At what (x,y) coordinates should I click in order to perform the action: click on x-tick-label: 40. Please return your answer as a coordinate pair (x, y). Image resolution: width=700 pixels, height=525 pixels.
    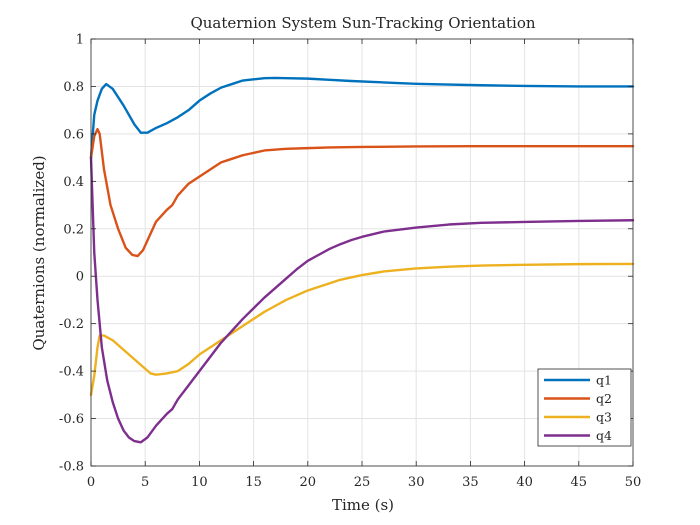
    Looking at the image, I should click on (524, 482).